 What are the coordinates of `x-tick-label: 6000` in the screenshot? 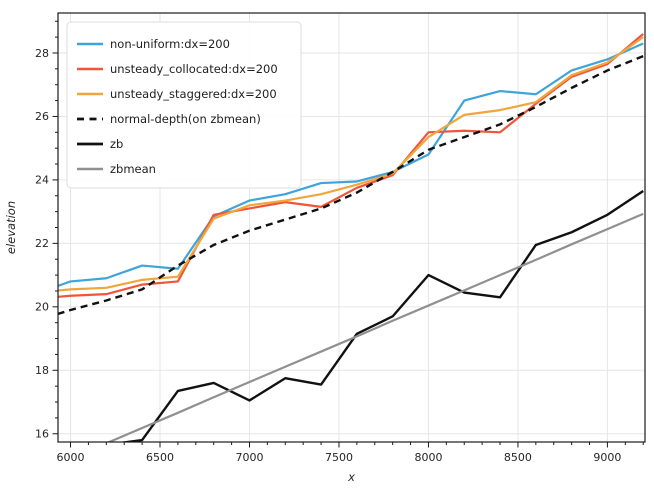 It's located at (71, 457).